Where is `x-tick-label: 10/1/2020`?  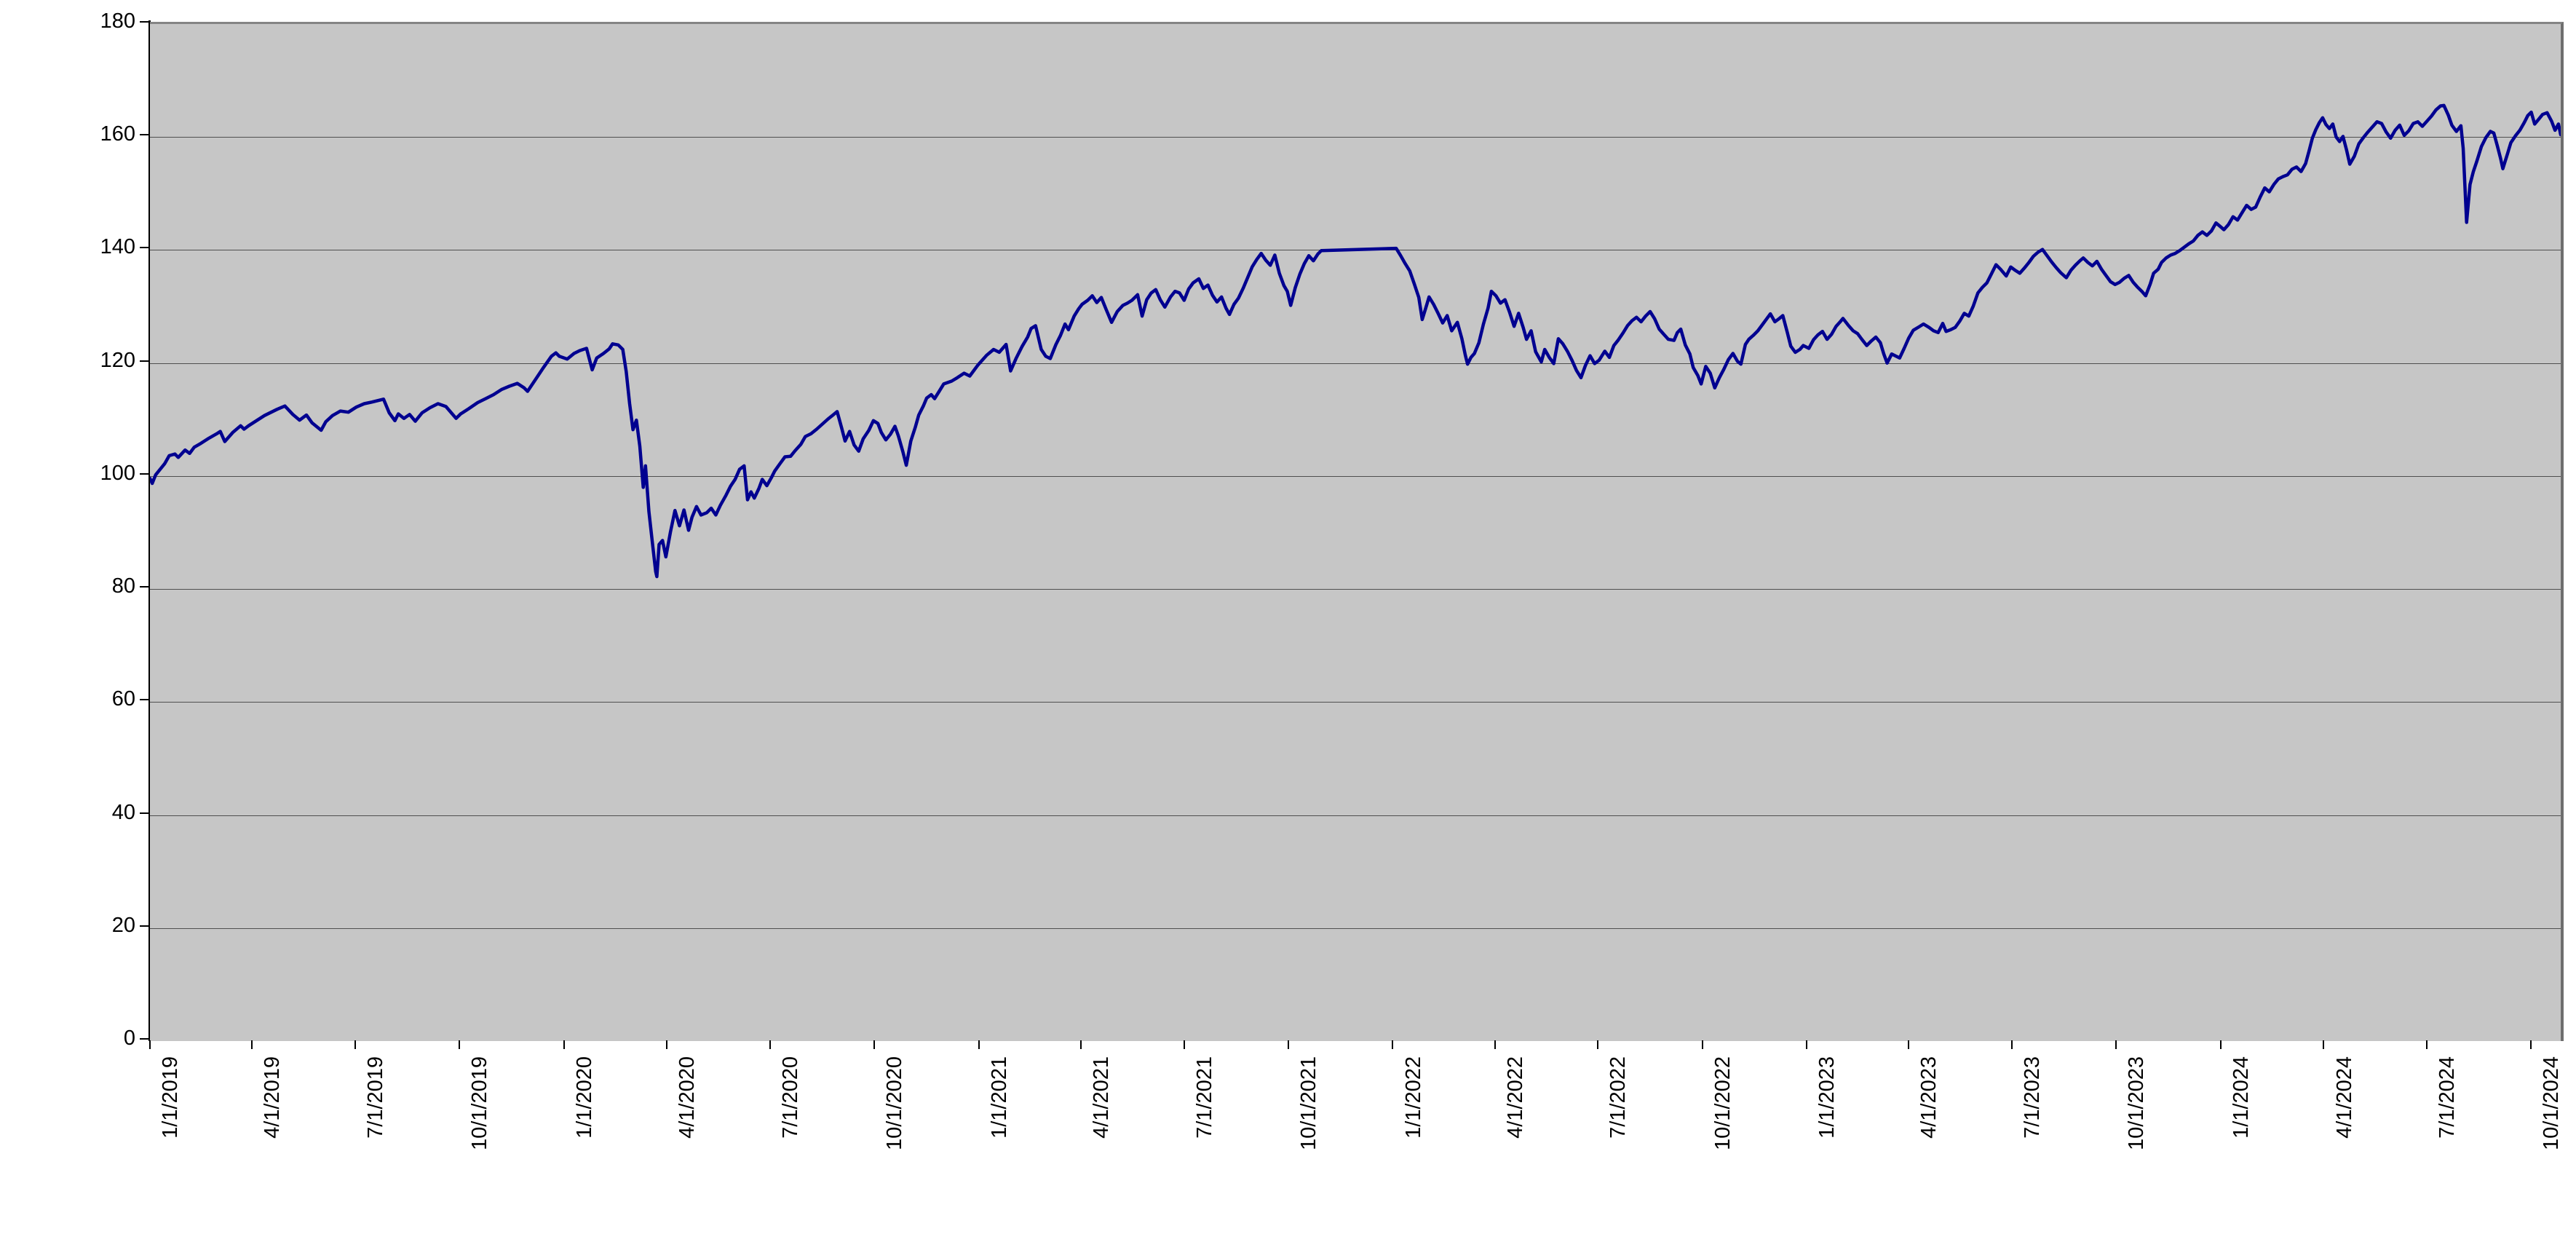
x-tick-label: 10/1/2020 is located at coordinates (895, 1103).